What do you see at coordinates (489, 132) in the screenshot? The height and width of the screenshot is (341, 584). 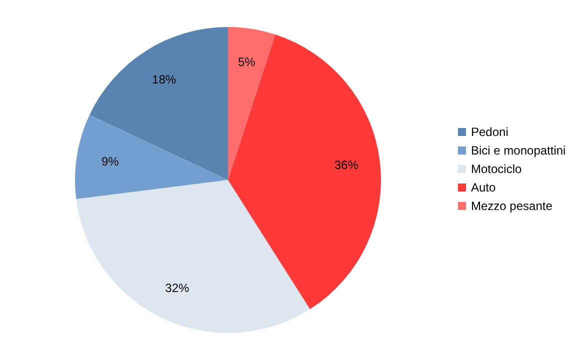 I see `legend-label: Pedoni` at bounding box center [489, 132].